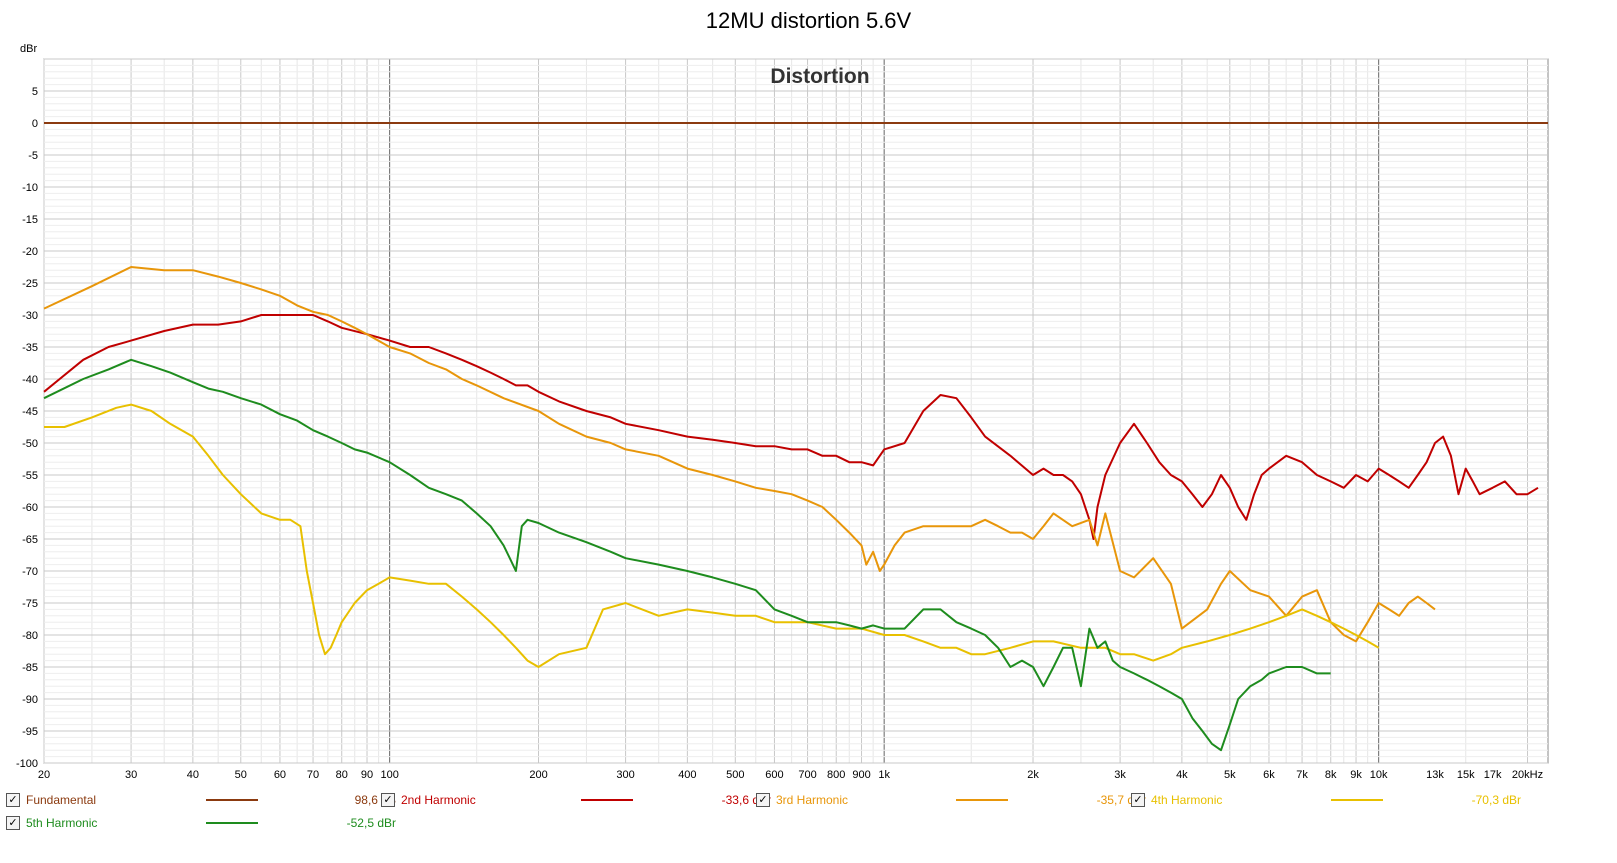 This screenshot has width=1617, height=863. I want to click on x-tick-label: 700, so click(807, 775).